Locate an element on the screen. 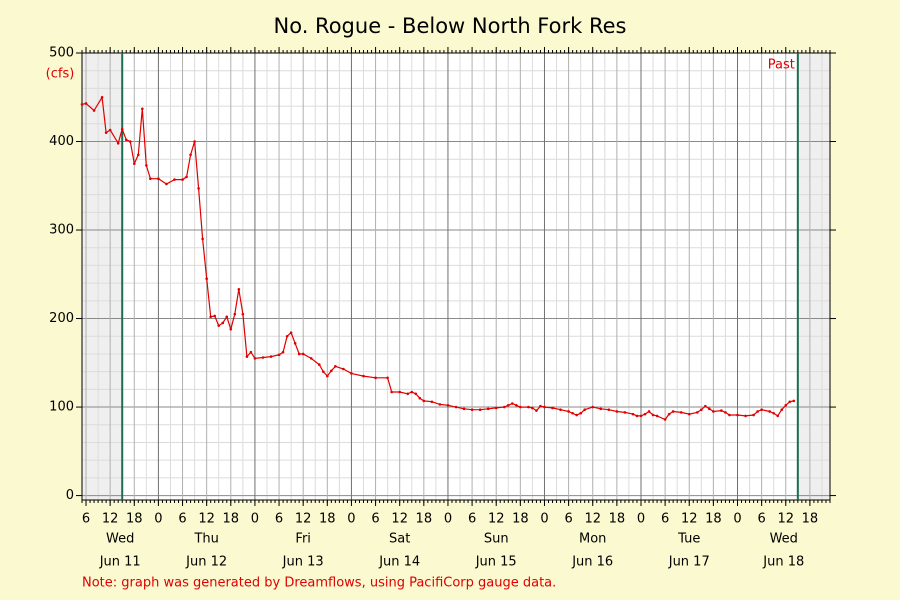  date-label: Jun 16 is located at coordinates (592, 562).